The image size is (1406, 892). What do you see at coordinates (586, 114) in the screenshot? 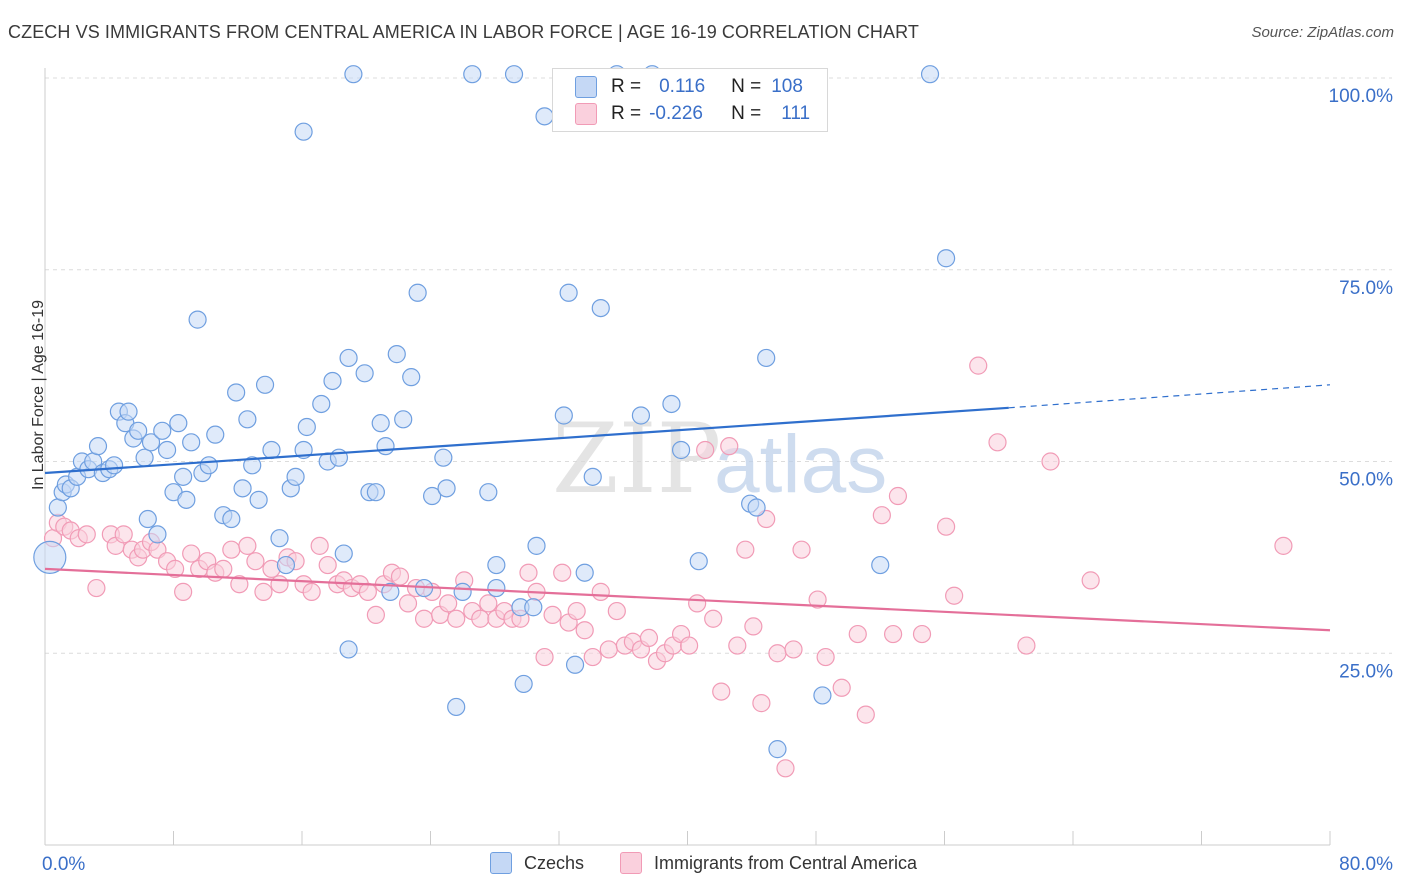
I see `immigrants-swatch` at bounding box center [586, 114].